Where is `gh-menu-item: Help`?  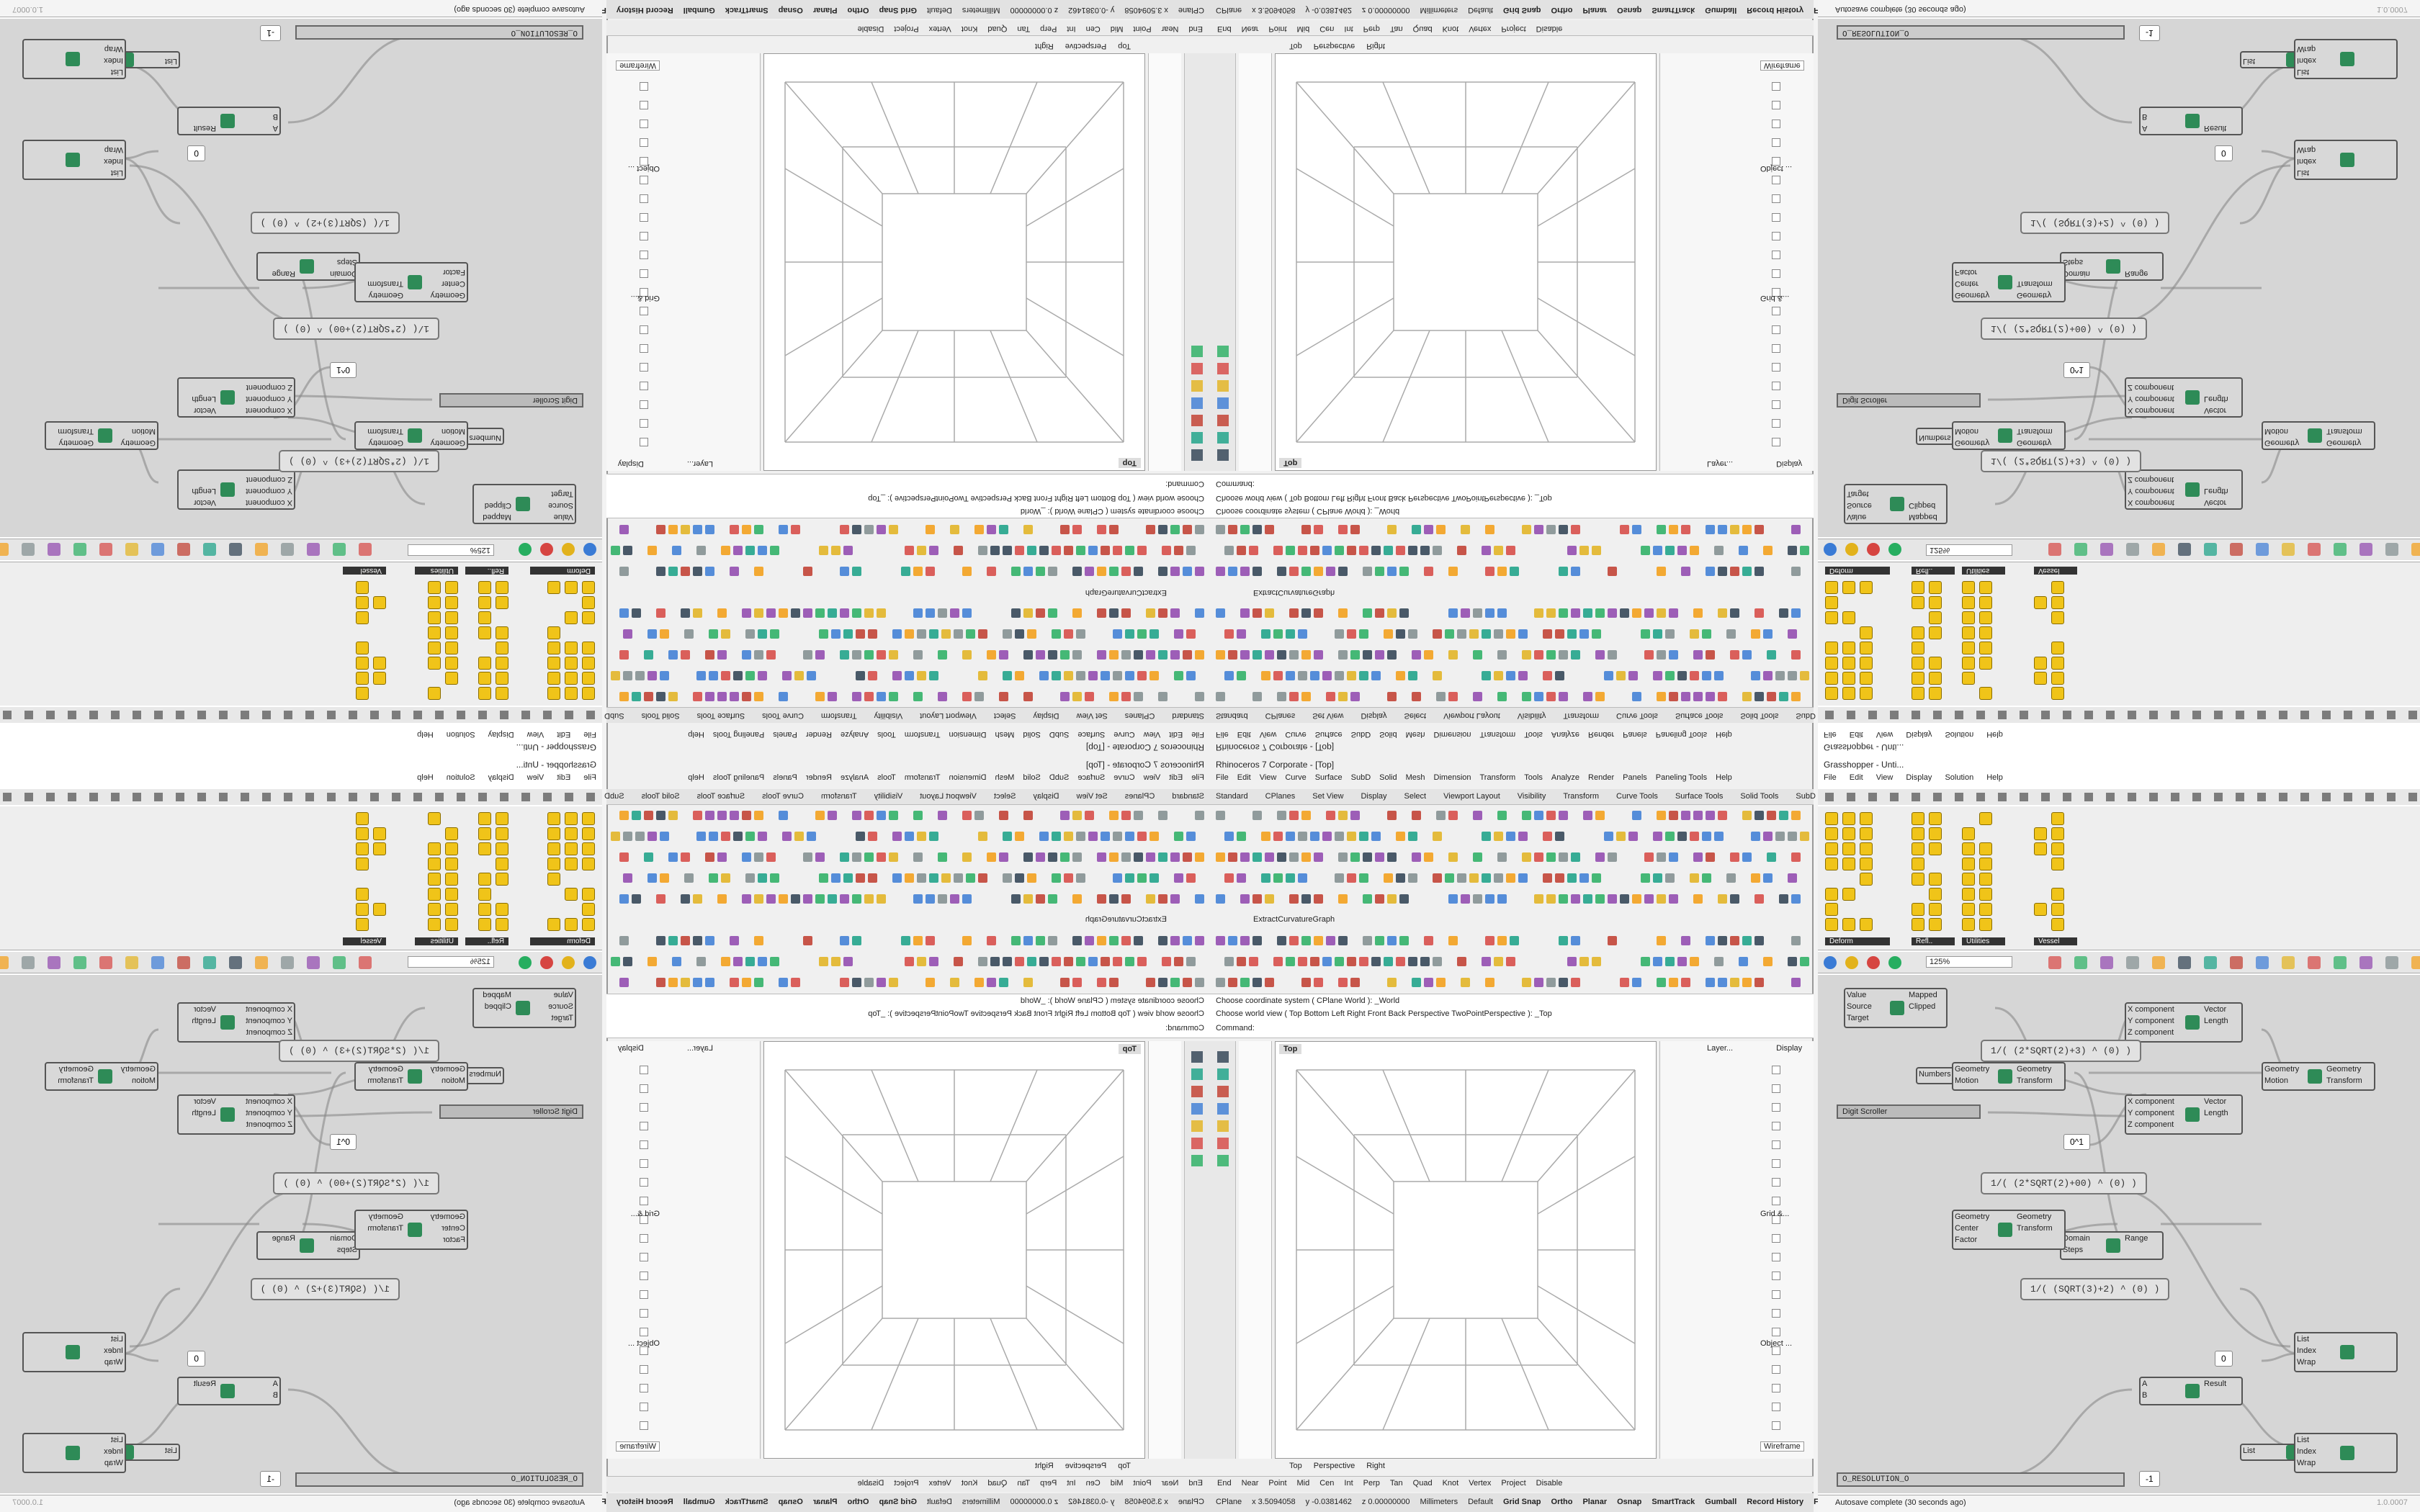
gh-menu-item: Help is located at coordinates (1994, 777).